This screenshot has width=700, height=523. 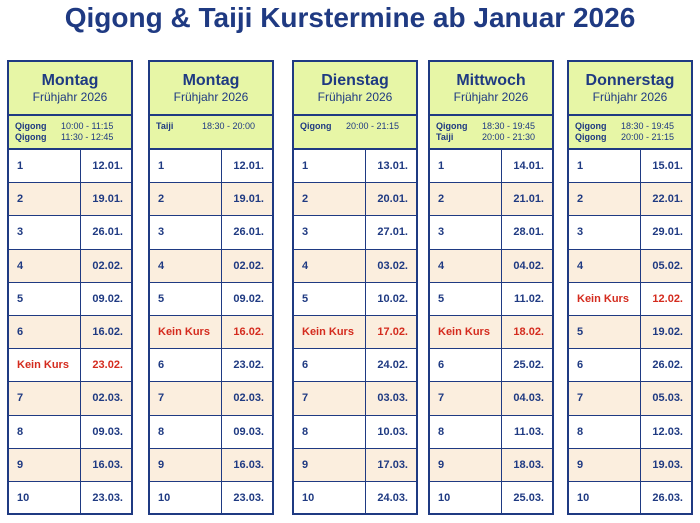 I want to click on session-row: 4 04.02., so click(x=491, y=266).